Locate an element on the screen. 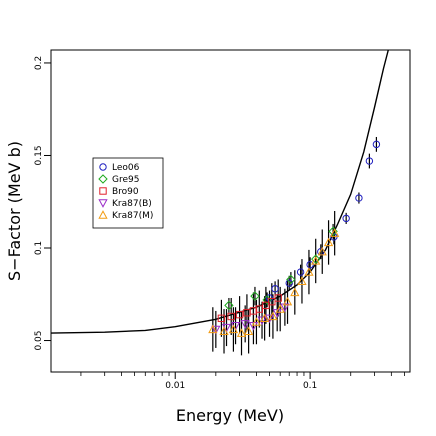 The height and width of the screenshot is (436, 436). legend-marker-kra87-b is located at coordinates (103, 203).